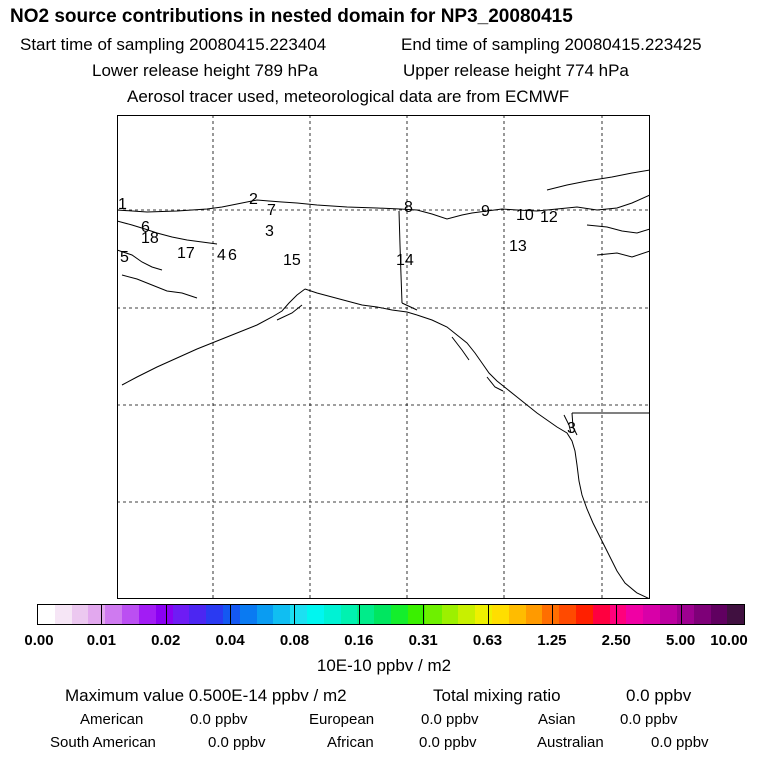 The height and width of the screenshot is (768, 768). Describe the element at coordinates (405, 260) in the screenshot. I see `source-label: 14` at that location.